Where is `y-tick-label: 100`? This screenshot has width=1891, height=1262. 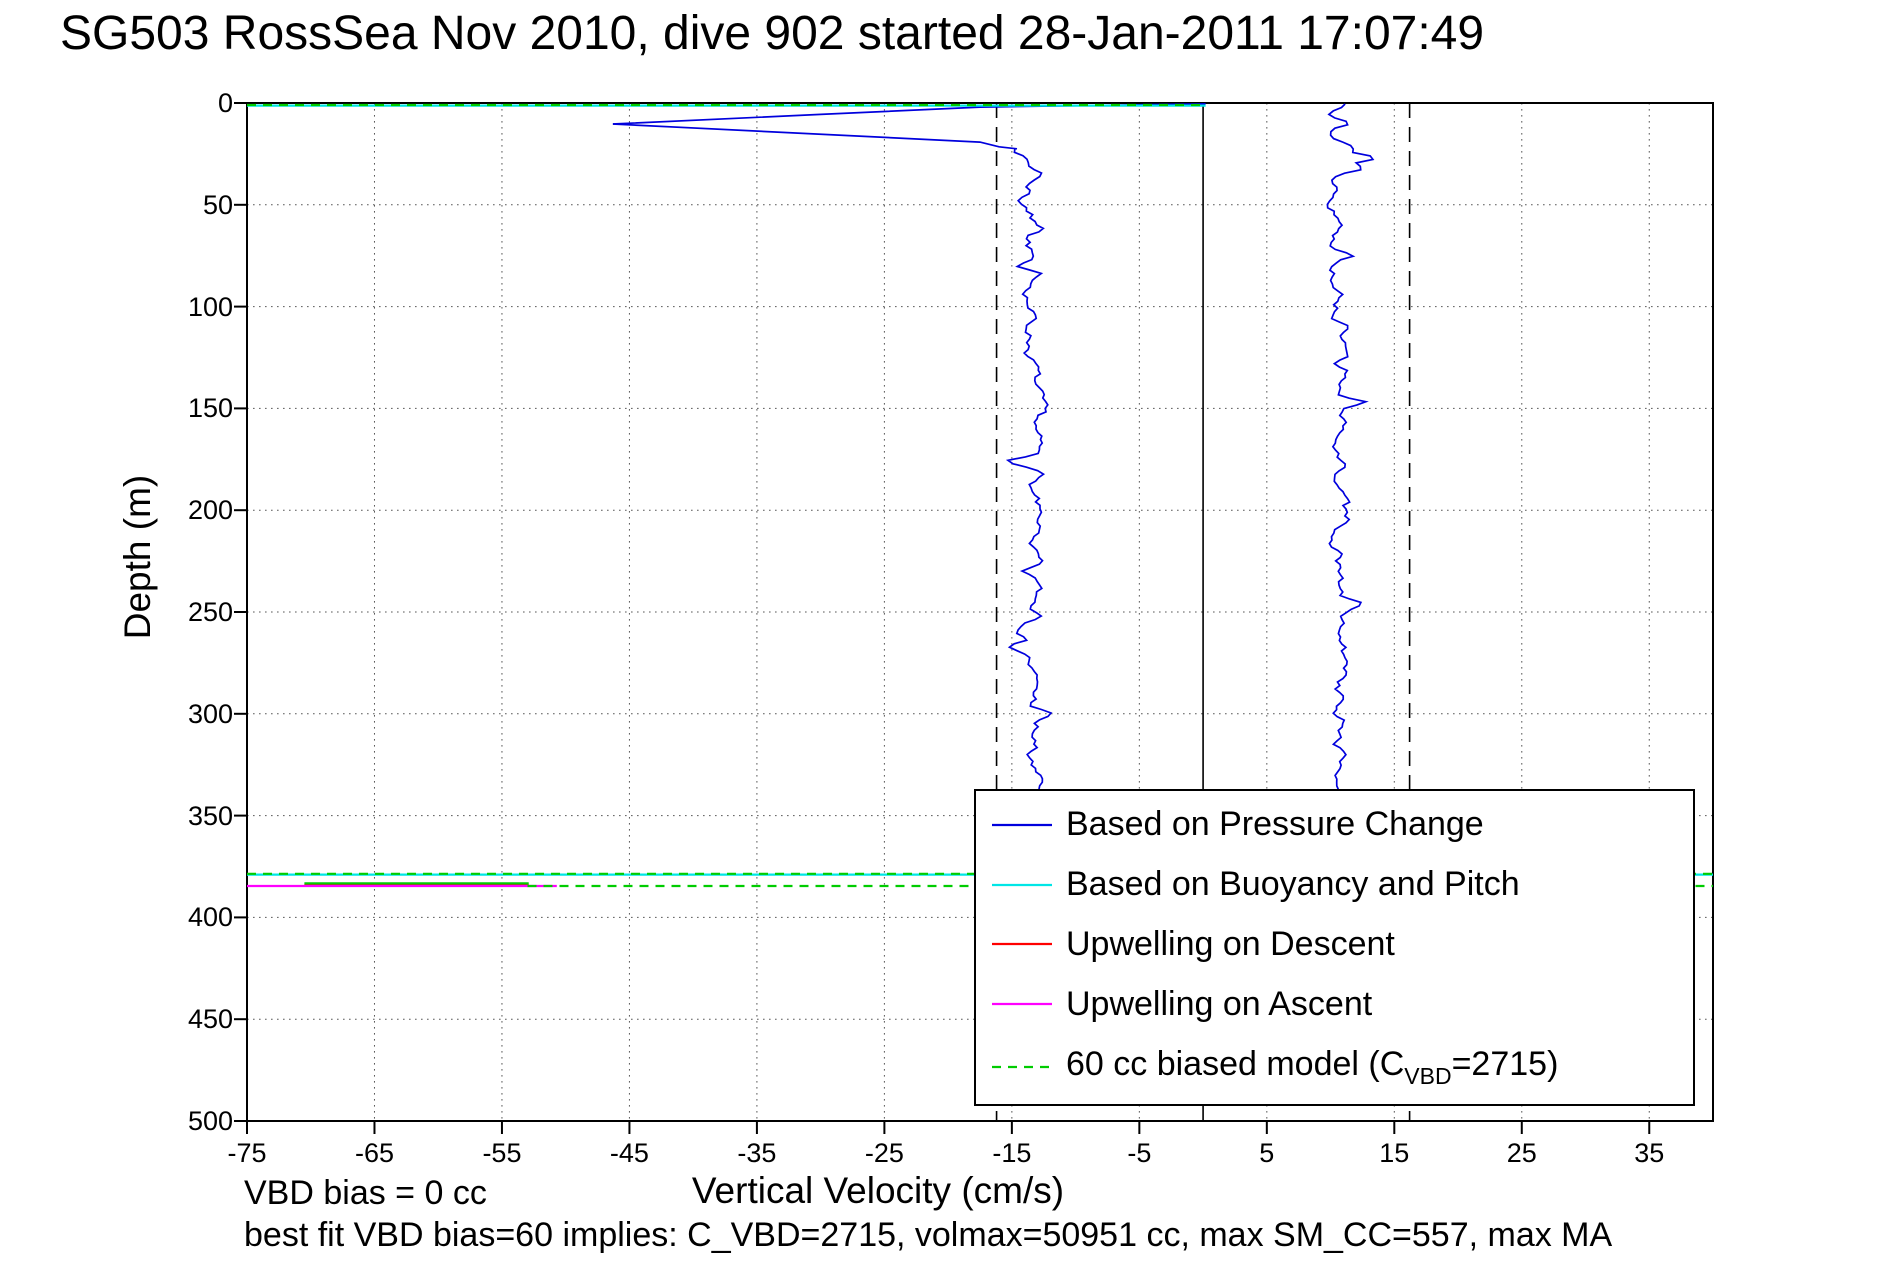
y-tick-label: 100 is located at coordinates (210, 306).